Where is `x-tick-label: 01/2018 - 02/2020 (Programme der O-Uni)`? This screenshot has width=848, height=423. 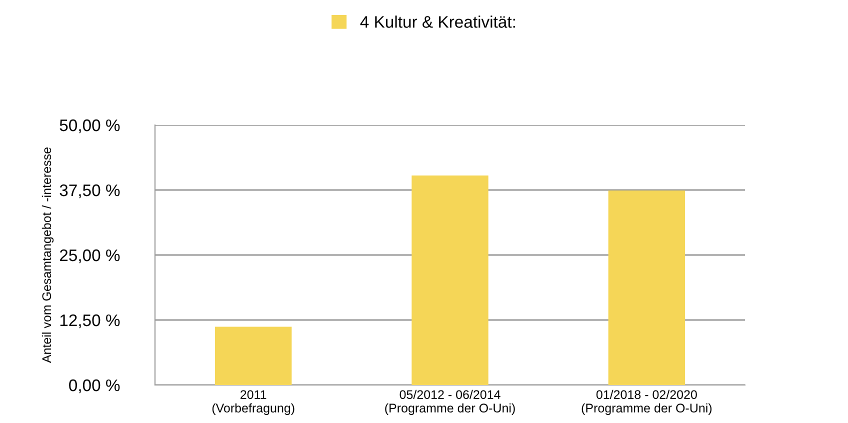 x-tick-label: 01/2018 - 02/2020 (Programme der O-Uni) is located at coordinates (647, 402).